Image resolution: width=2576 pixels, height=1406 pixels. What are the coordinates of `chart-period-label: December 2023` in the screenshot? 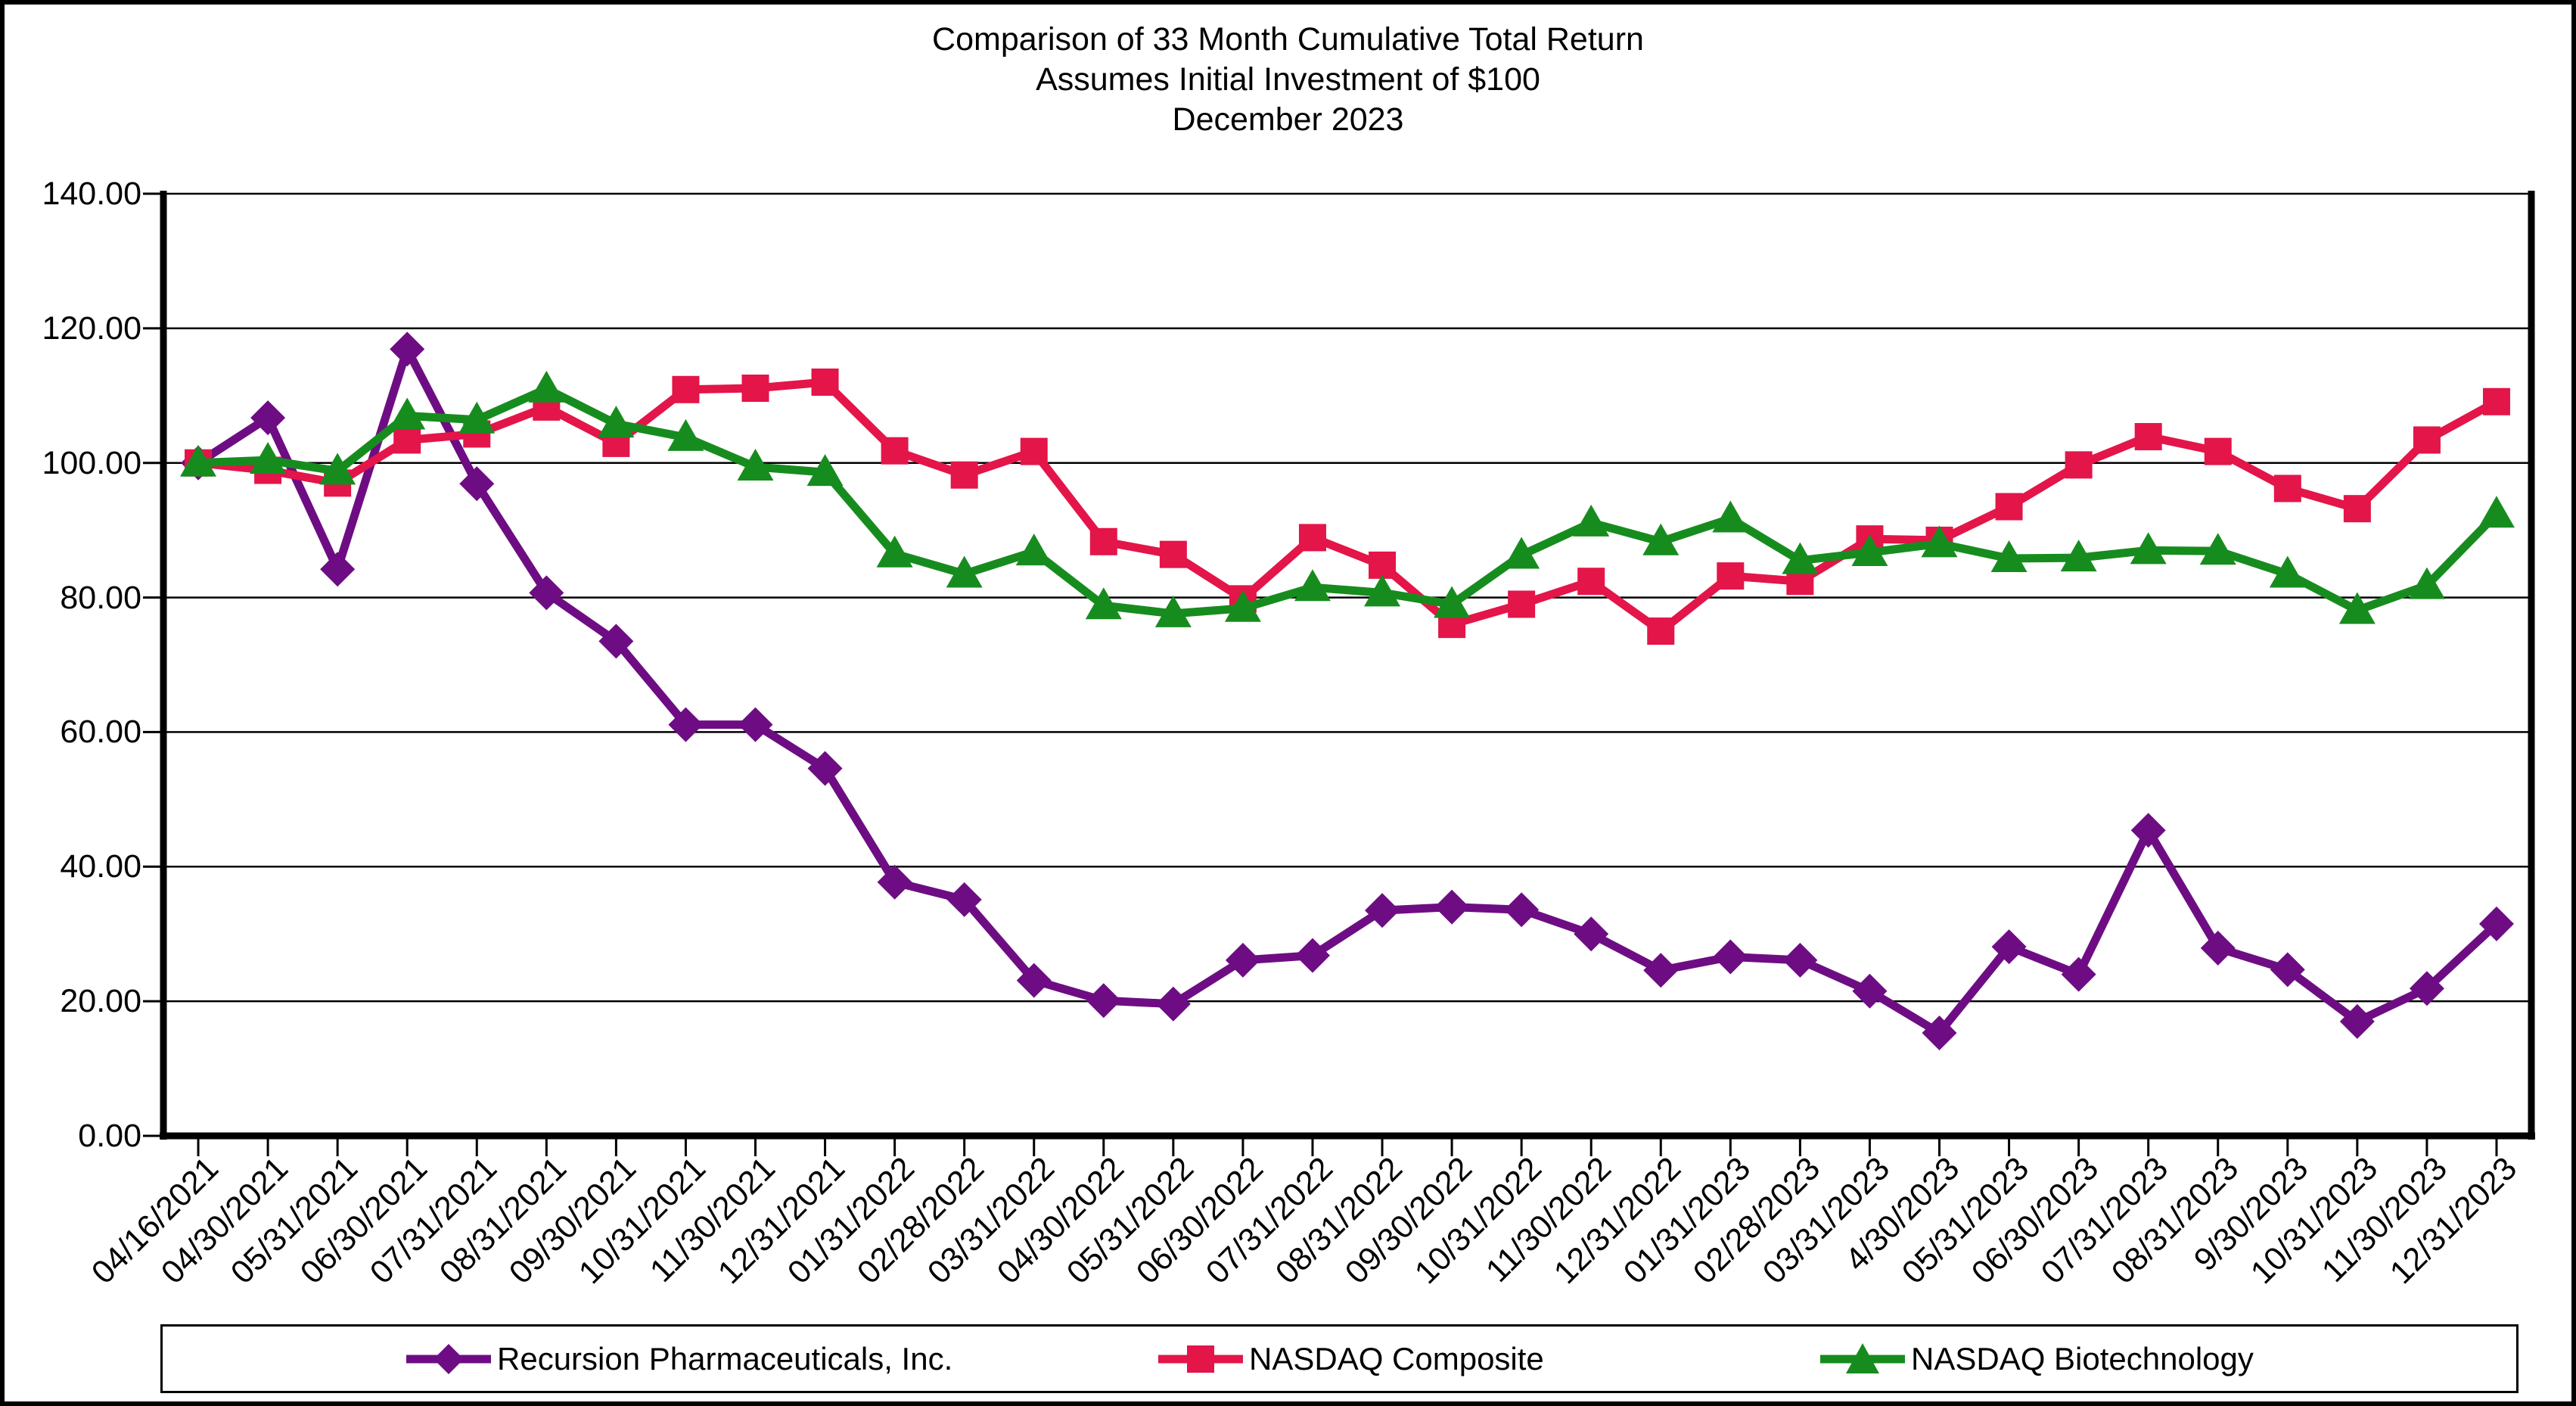 It's located at (1288, 119).